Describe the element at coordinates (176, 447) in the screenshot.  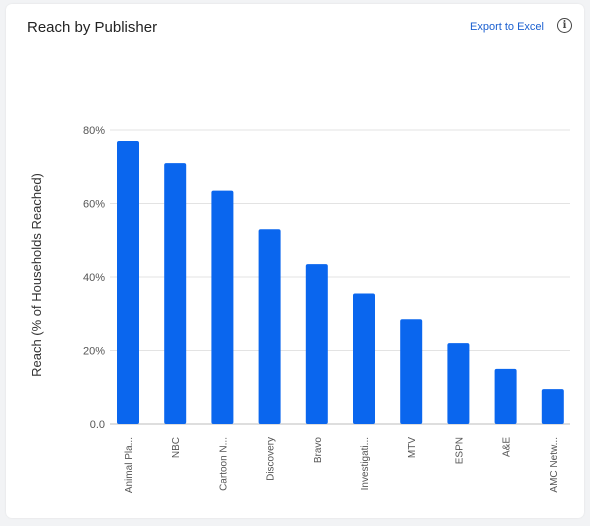
I see `x-tick-label: NBC` at that location.